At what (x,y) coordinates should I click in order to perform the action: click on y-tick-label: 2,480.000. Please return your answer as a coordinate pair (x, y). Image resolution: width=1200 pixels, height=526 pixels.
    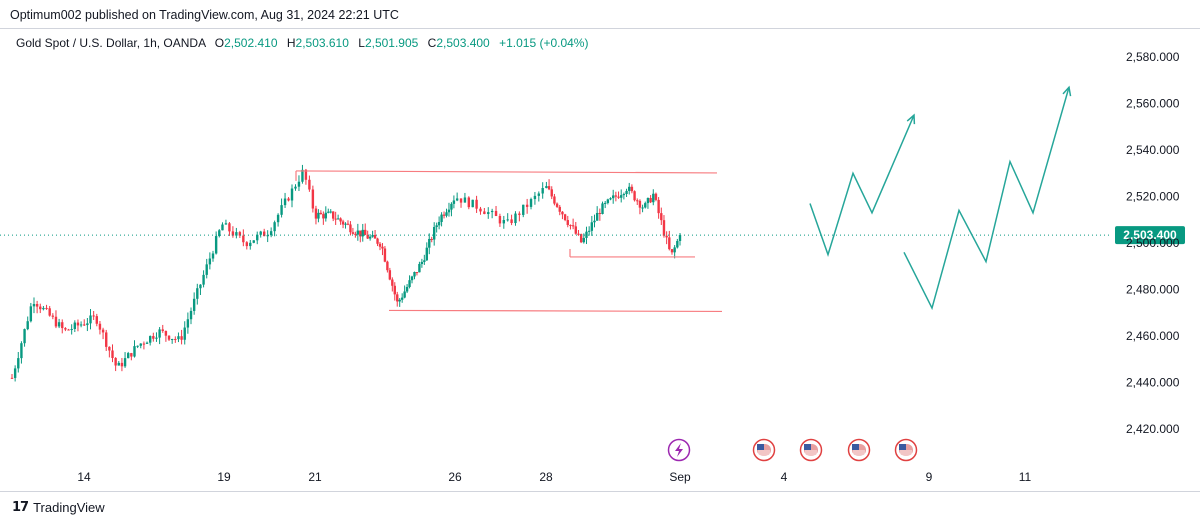
    Looking at the image, I should click on (1153, 290).